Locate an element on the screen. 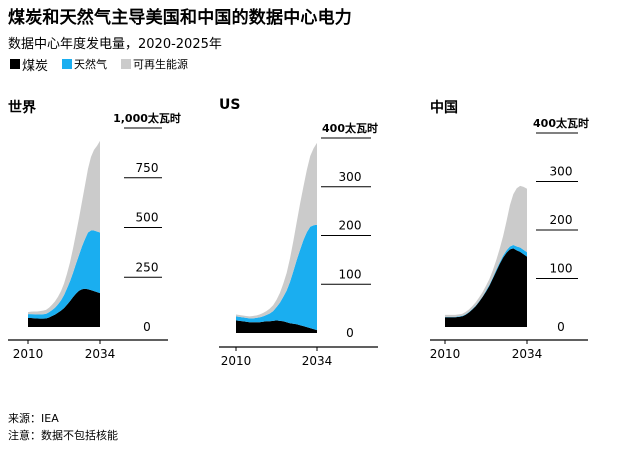 The height and width of the screenshot is (450, 632). x-tick-label-china-1: 2034 is located at coordinates (527, 354).